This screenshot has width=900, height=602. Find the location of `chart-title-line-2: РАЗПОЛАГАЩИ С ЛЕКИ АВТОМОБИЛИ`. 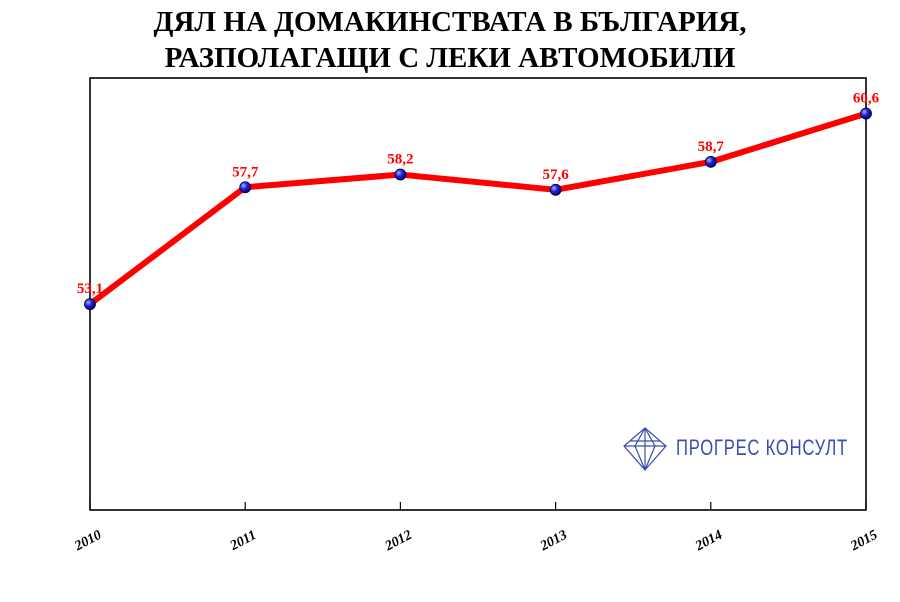

chart-title-line-2: РАЗПОЛАГАЩИ С ЛЕКИ АВТОМОБИЛИ is located at coordinates (450, 58).